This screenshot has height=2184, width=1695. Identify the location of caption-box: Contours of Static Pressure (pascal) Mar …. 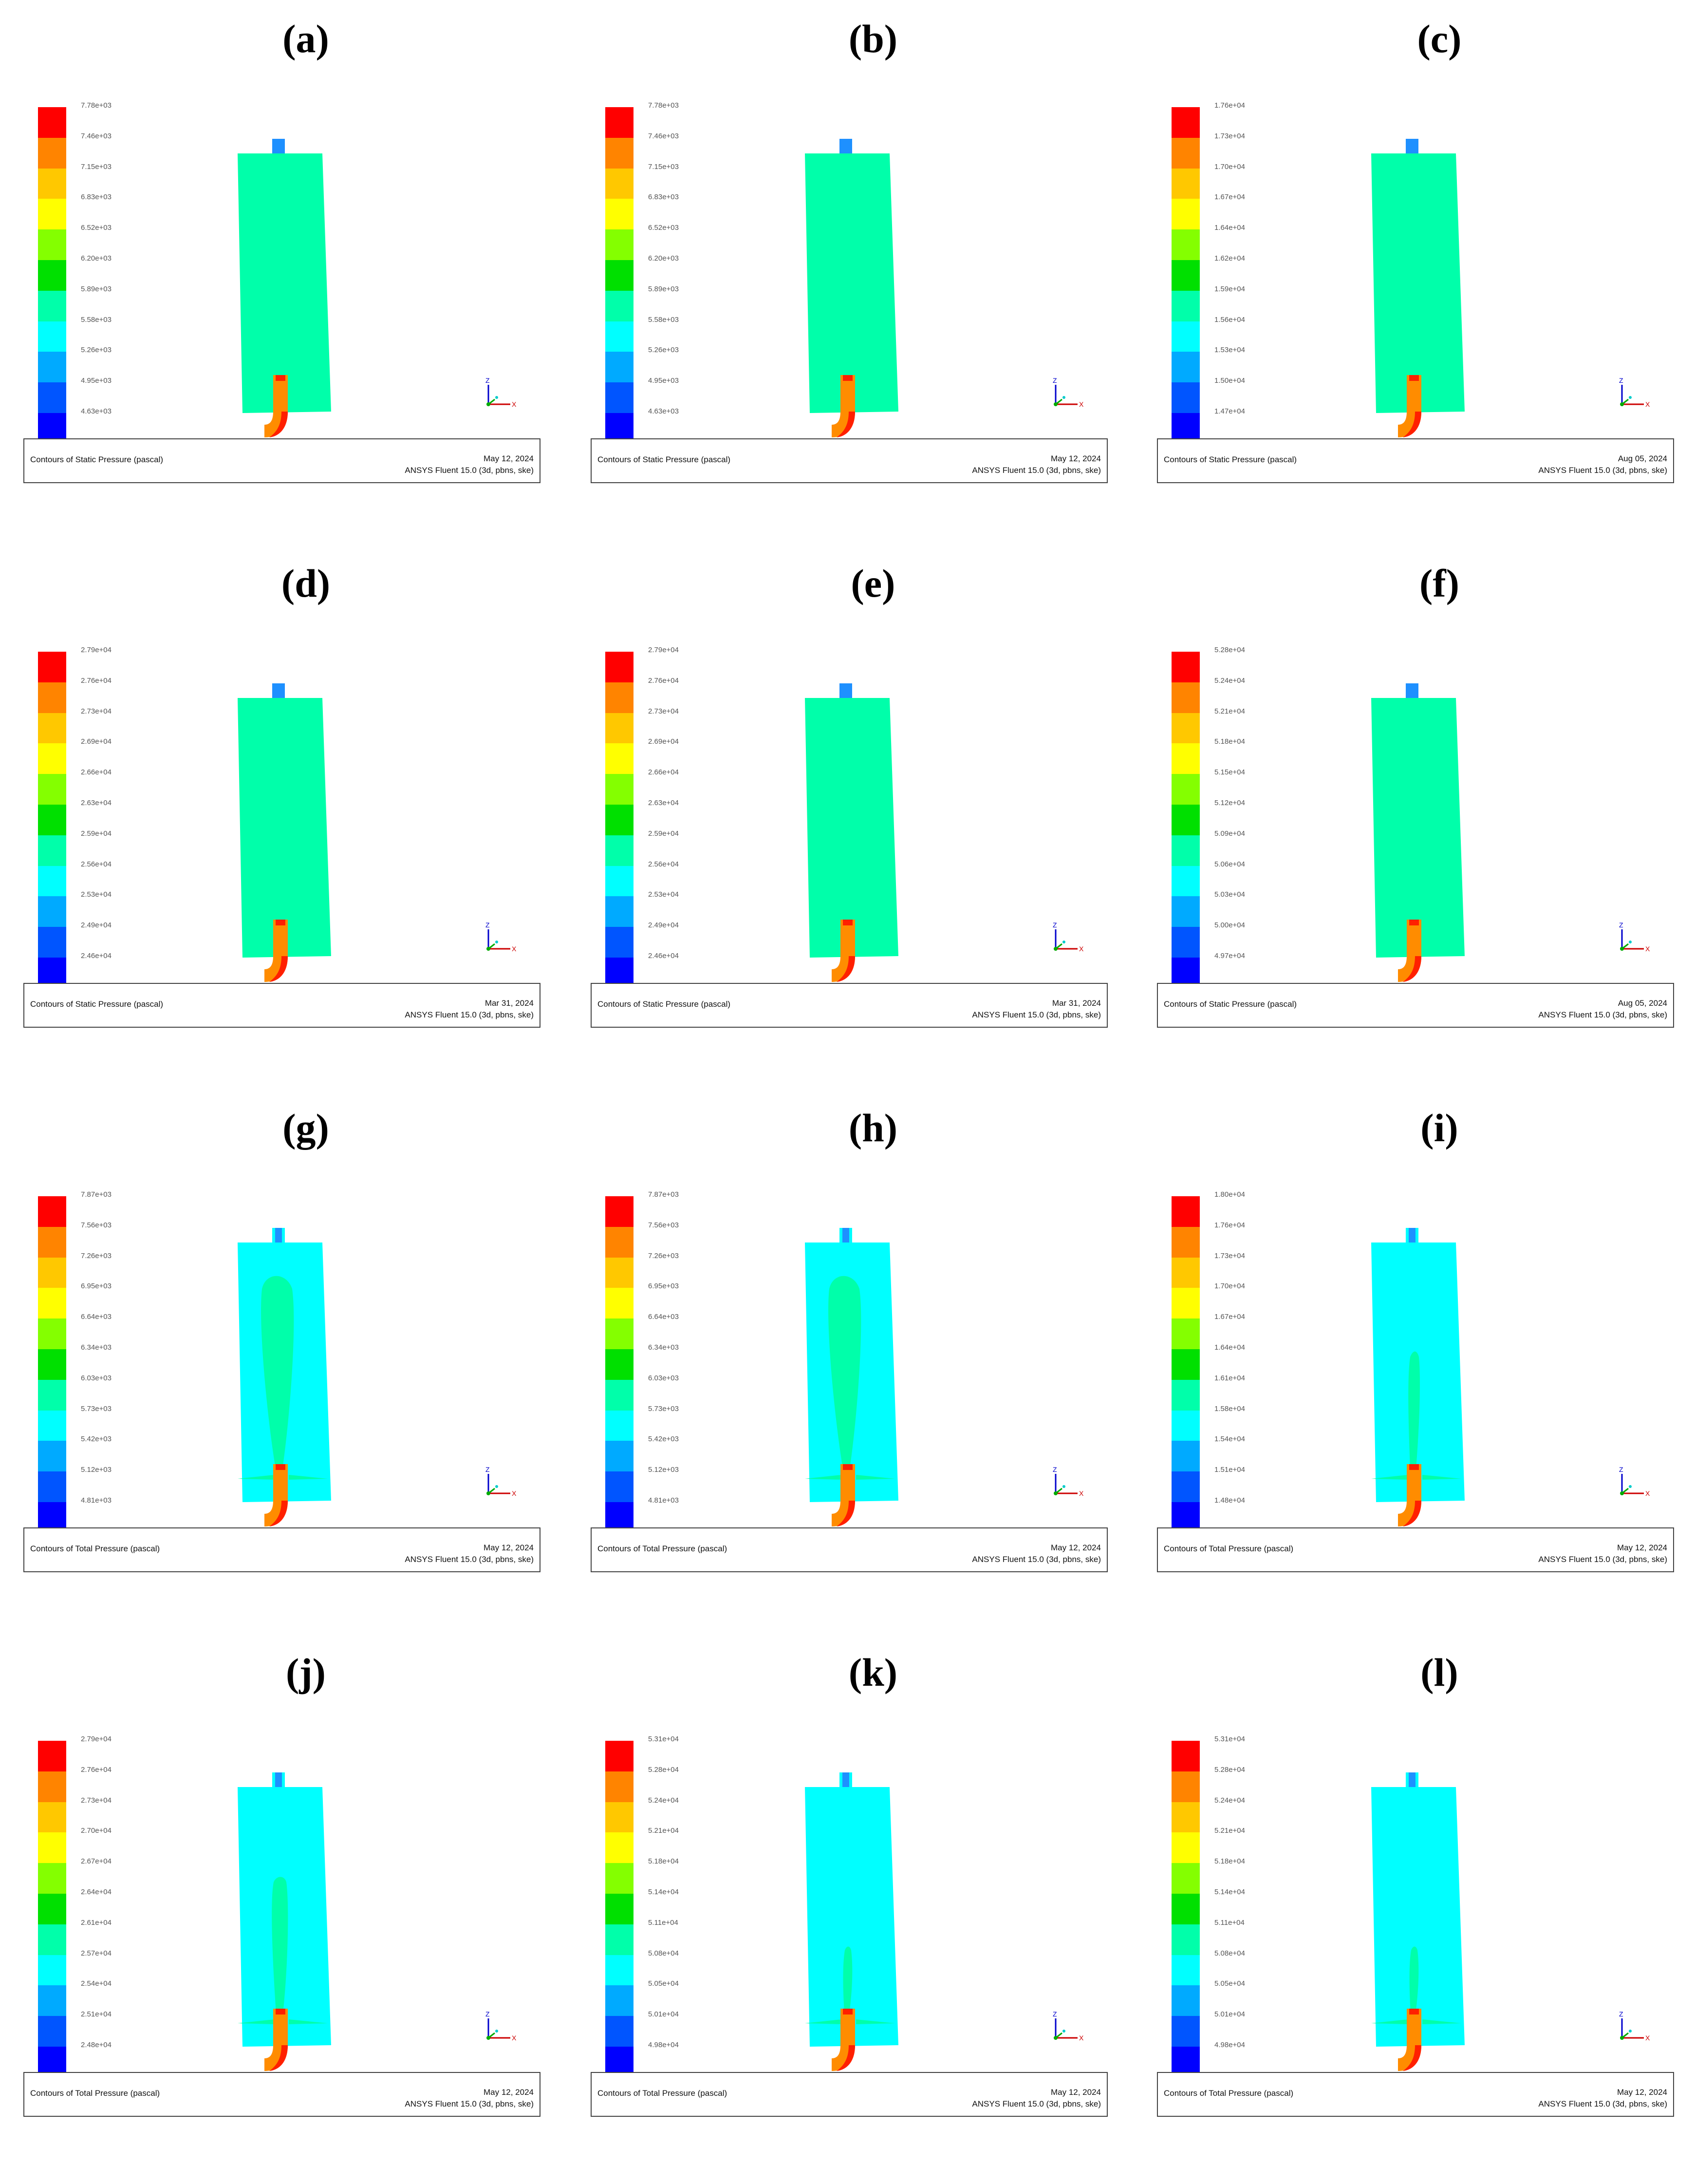
(849, 1005).